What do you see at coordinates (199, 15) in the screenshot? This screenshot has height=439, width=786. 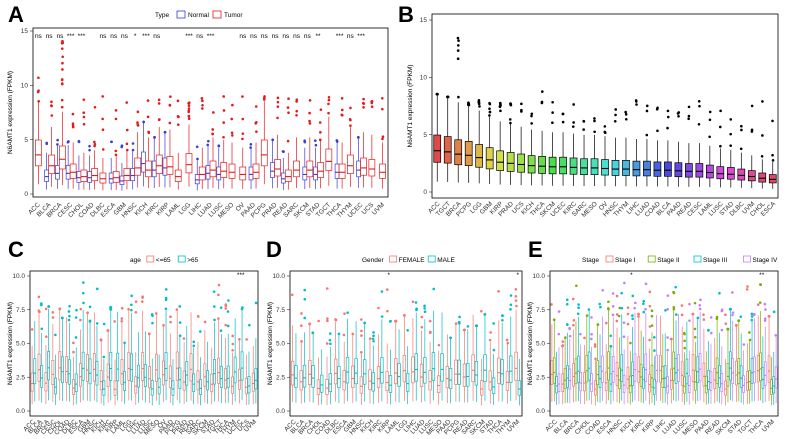 I see `legend-label-normal: Normal` at bounding box center [199, 15].